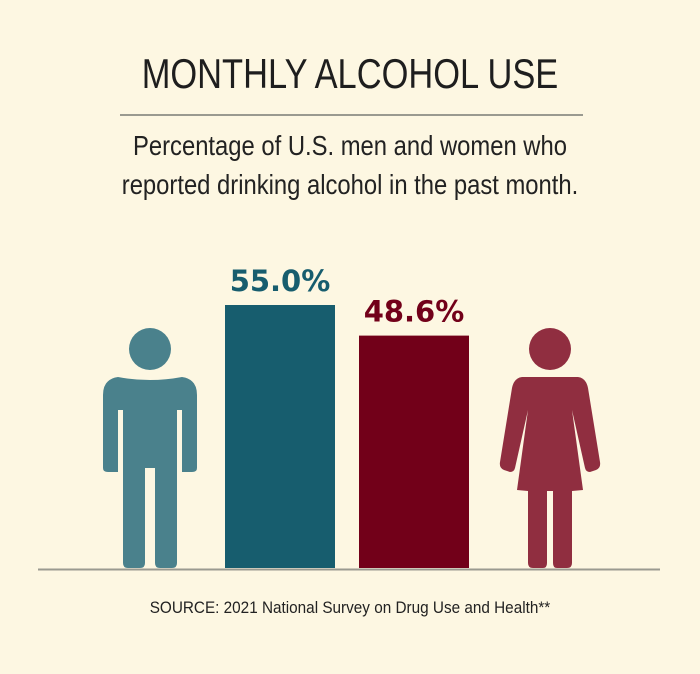  Describe the element at coordinates (414, 312) in the screenshot. I see `data-label-women: 48.6%` at that location.